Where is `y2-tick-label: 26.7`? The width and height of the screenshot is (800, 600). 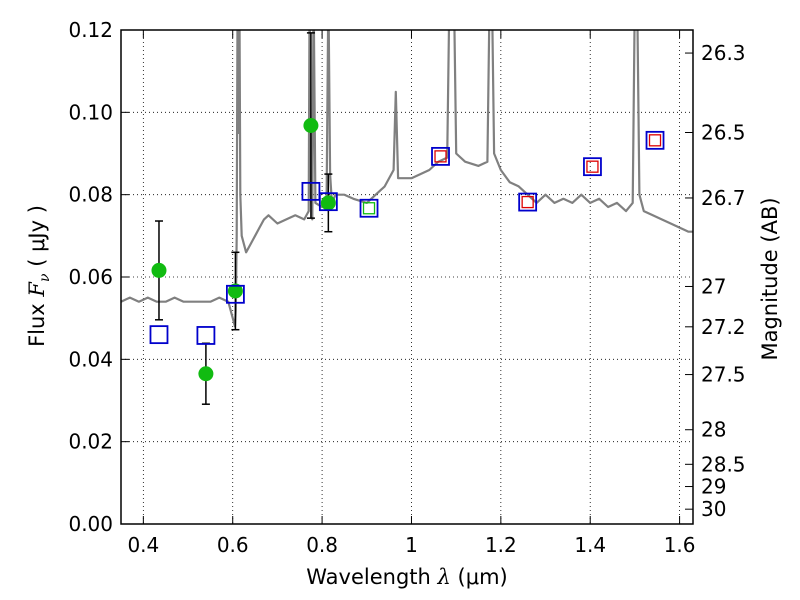 y2-tick-label: 26.7 is located at coordinates (723, 198).